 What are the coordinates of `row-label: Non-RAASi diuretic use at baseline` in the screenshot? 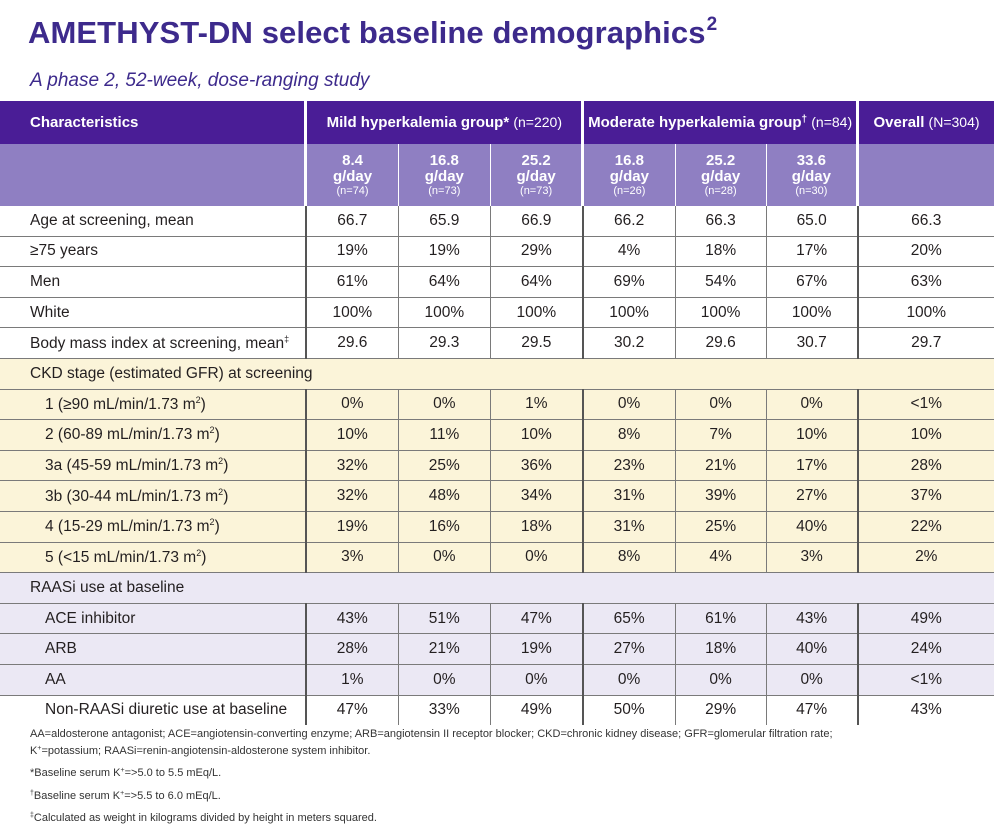 It's located at (153, 710).